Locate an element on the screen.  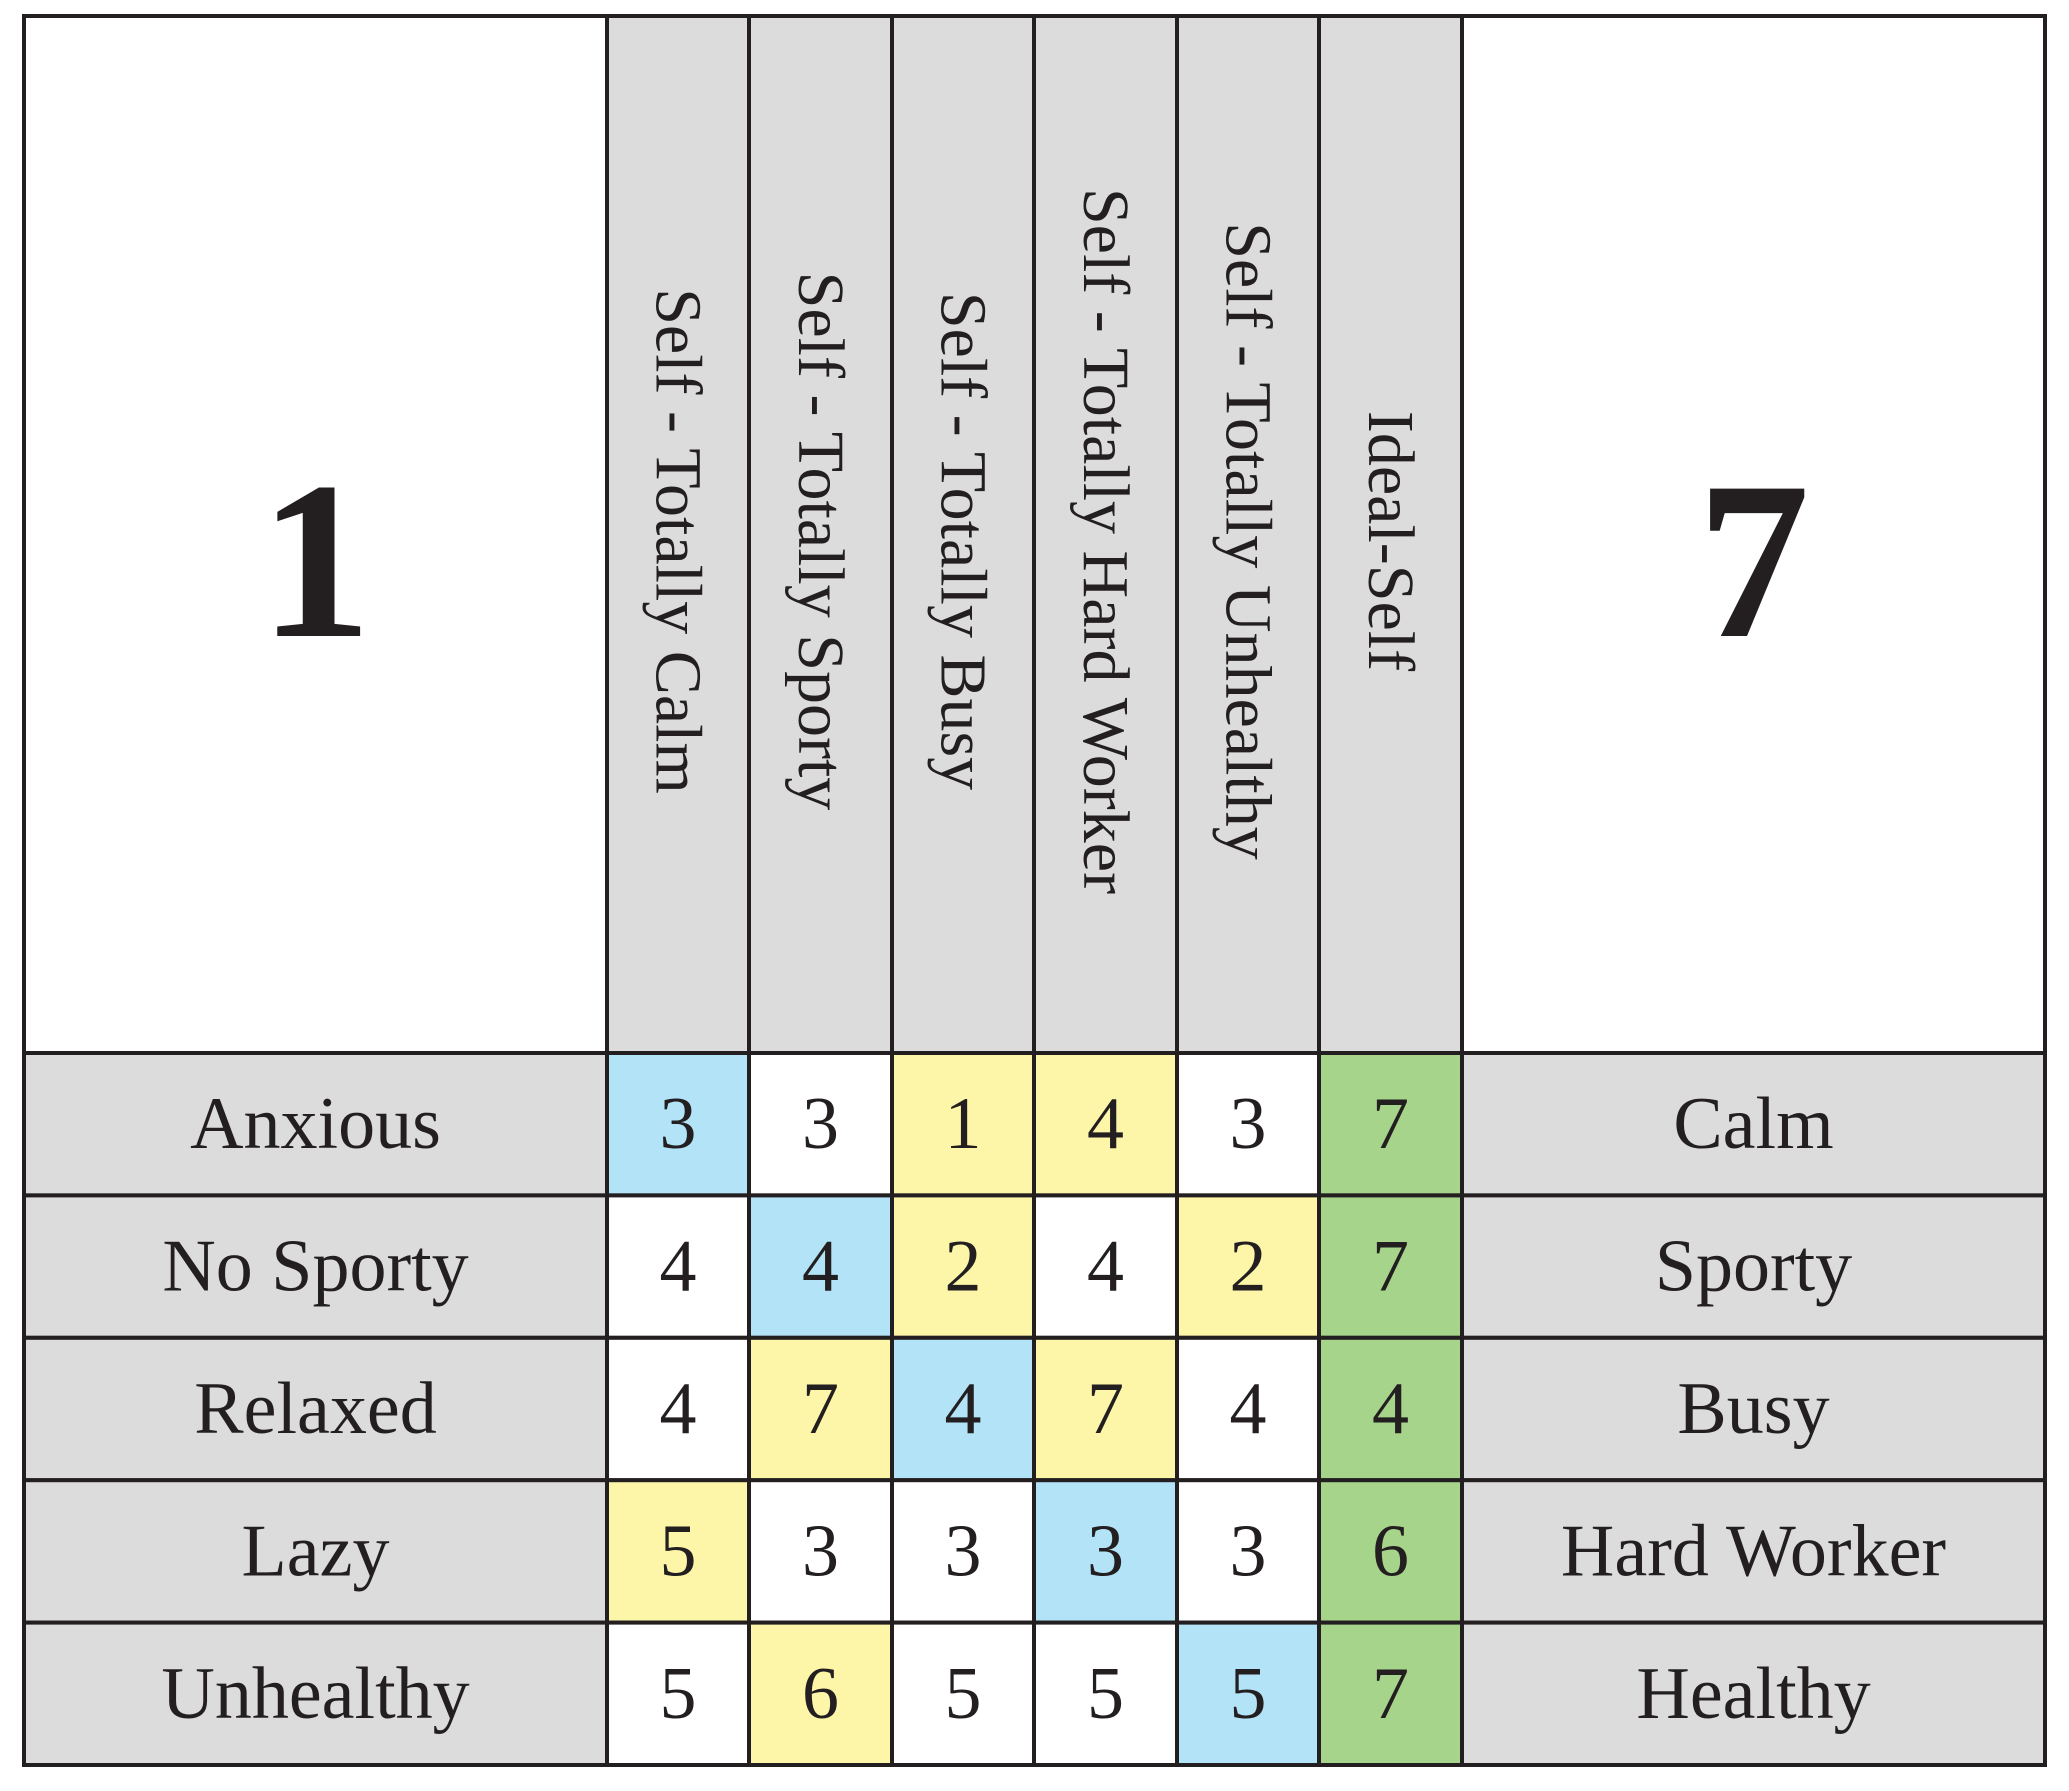
row-right-label: Hard Worker is located at coordinates (1753, 1551).